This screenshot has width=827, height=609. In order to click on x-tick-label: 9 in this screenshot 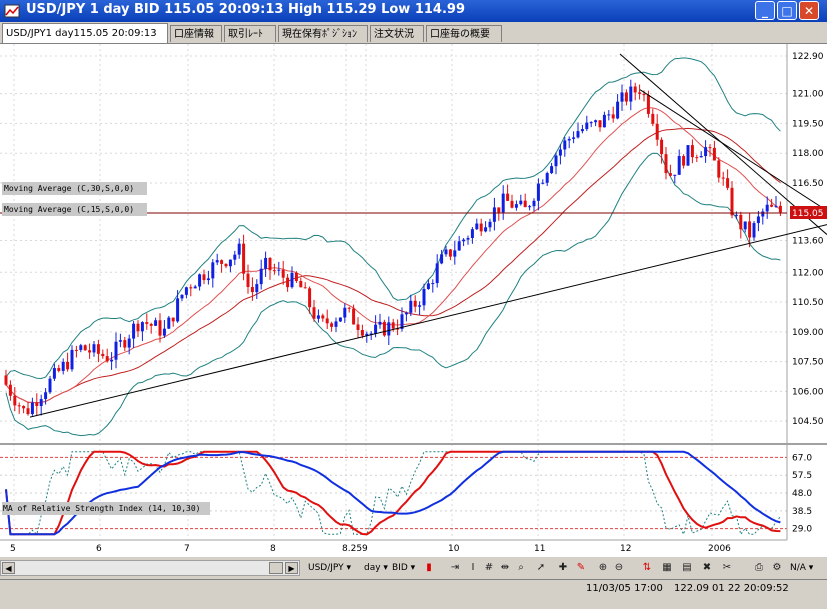, I will do `click(365, 549)`.